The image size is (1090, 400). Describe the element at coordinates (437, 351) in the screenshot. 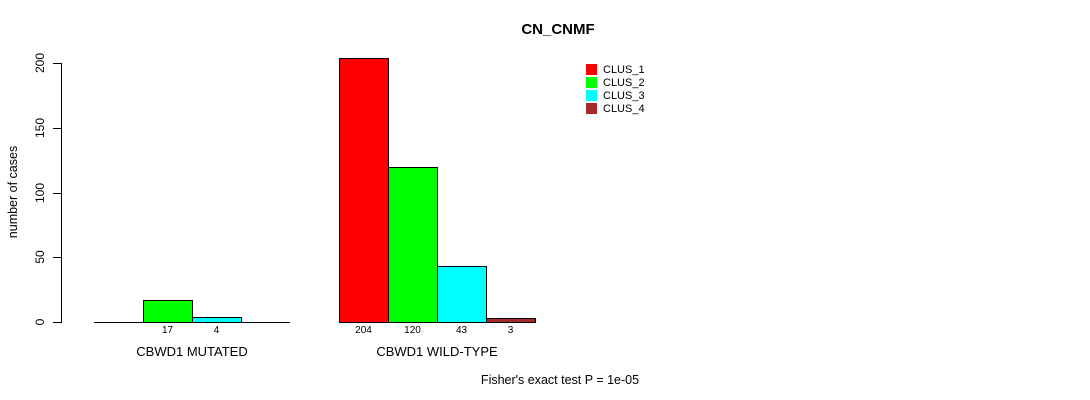

I see `x-category-label: CBWD1 WILD-TYPE` at that location.